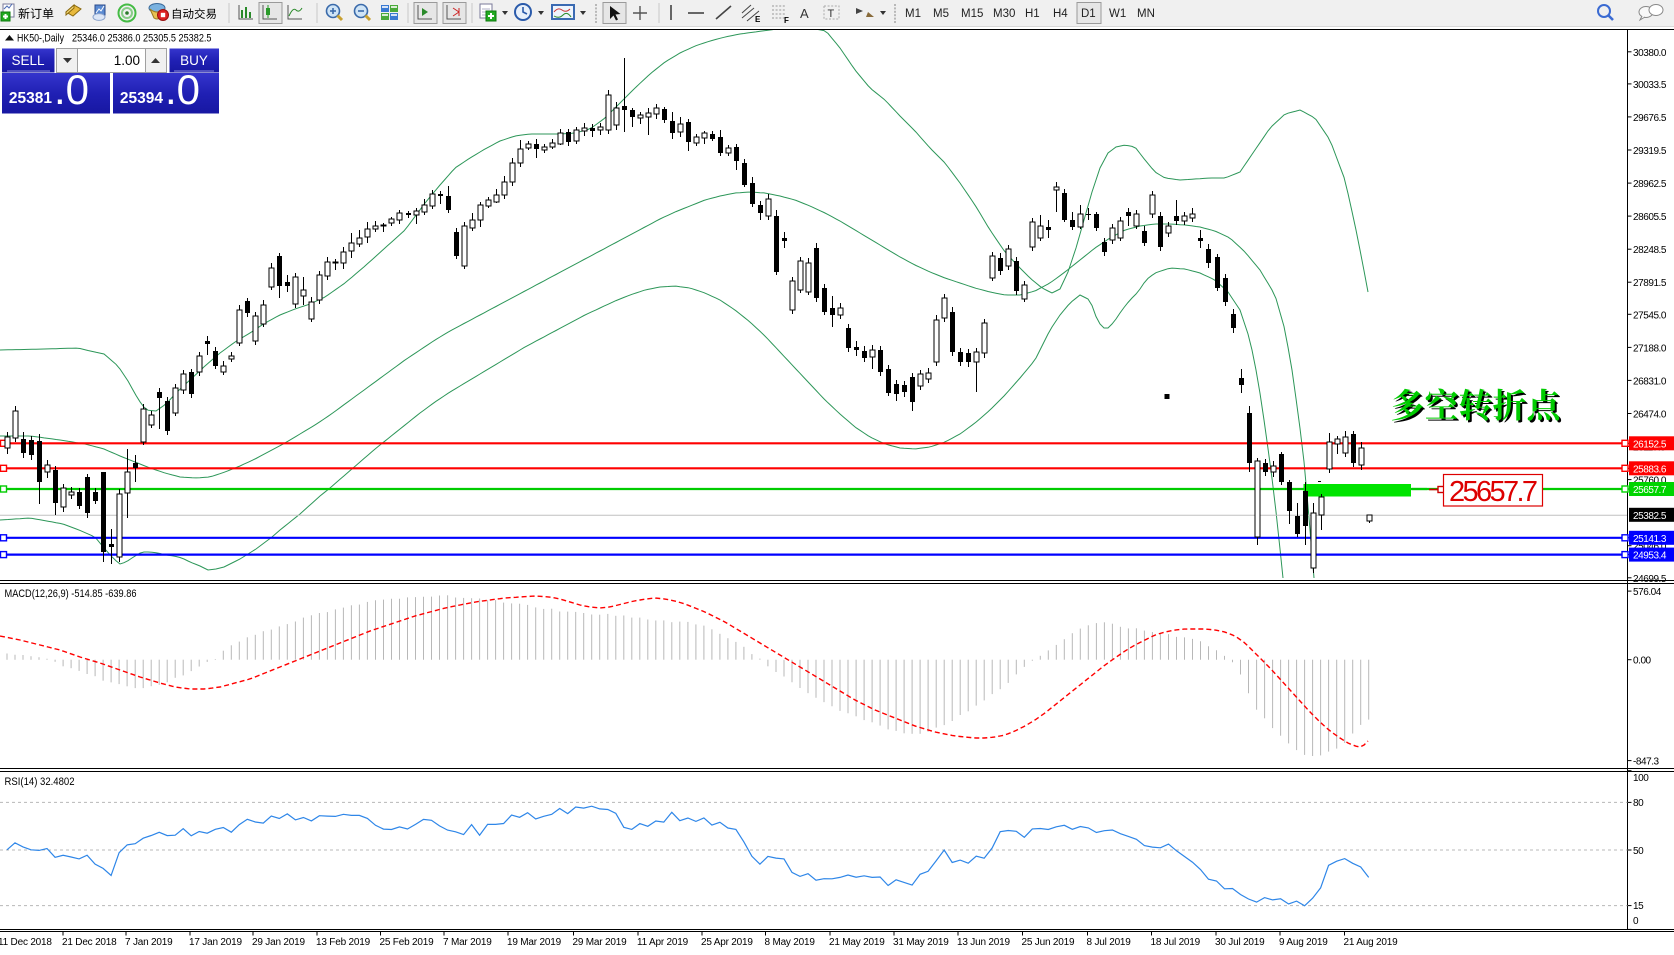  I want to click on svg-text: 21 May 2019, so click(857, 942).